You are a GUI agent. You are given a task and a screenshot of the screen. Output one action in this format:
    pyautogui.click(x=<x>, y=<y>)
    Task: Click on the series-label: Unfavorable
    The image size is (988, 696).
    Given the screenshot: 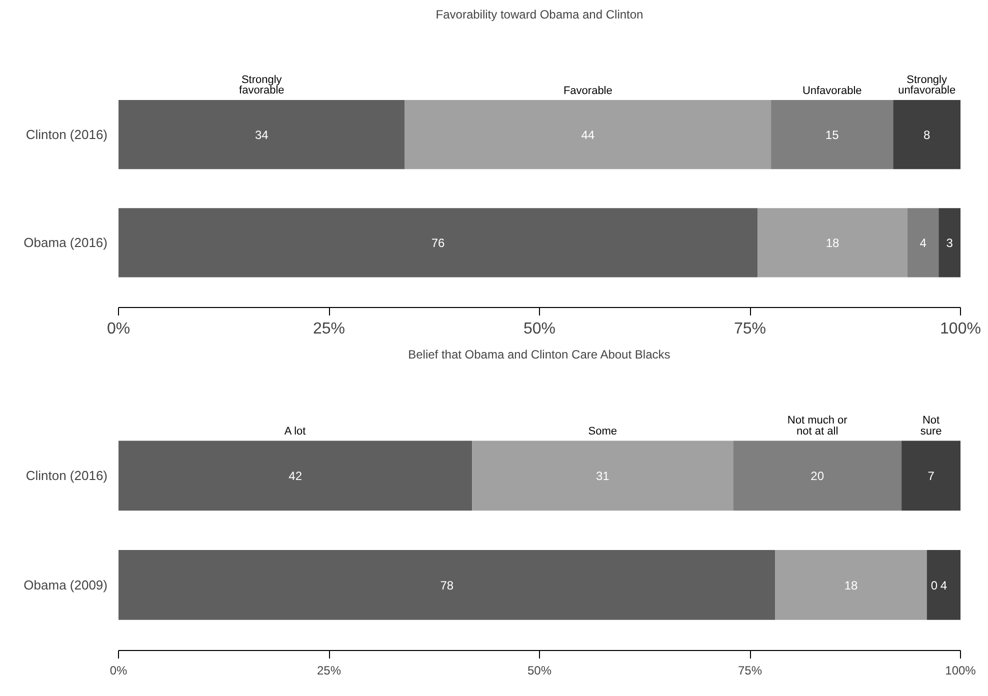 What is the action you would take?
    pyautogui.click(x=832, y=90)
    